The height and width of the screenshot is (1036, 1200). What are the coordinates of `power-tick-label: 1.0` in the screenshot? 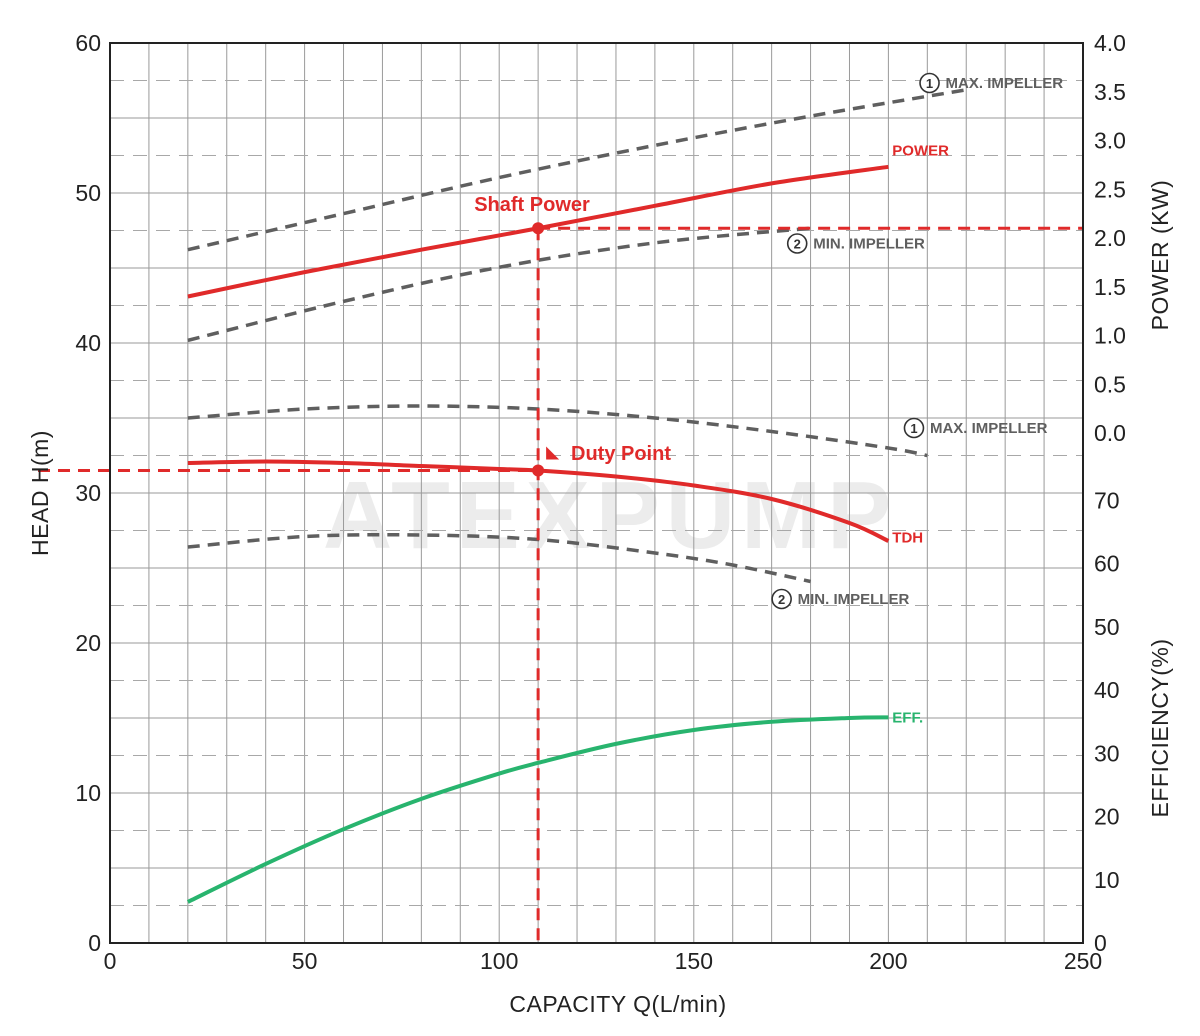 It's located at (1110, 336).